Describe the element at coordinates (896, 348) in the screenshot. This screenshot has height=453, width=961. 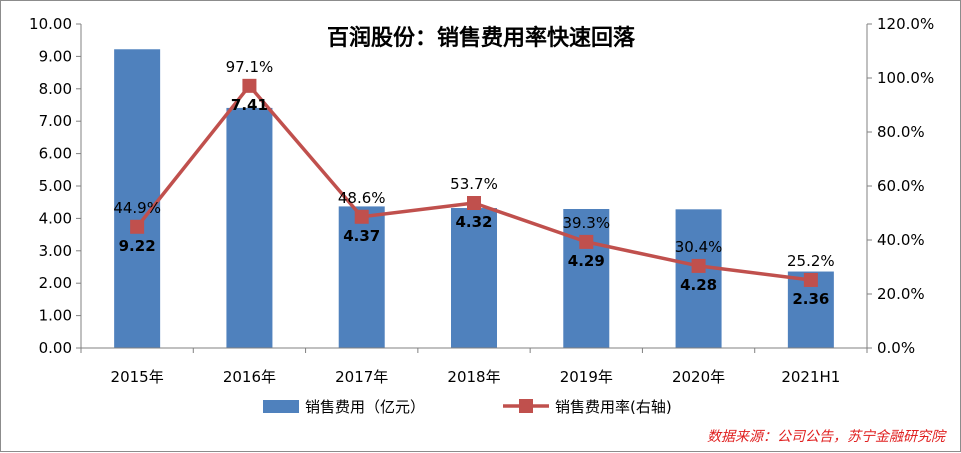
I see `right-tick-label: 0.0%` at that location.